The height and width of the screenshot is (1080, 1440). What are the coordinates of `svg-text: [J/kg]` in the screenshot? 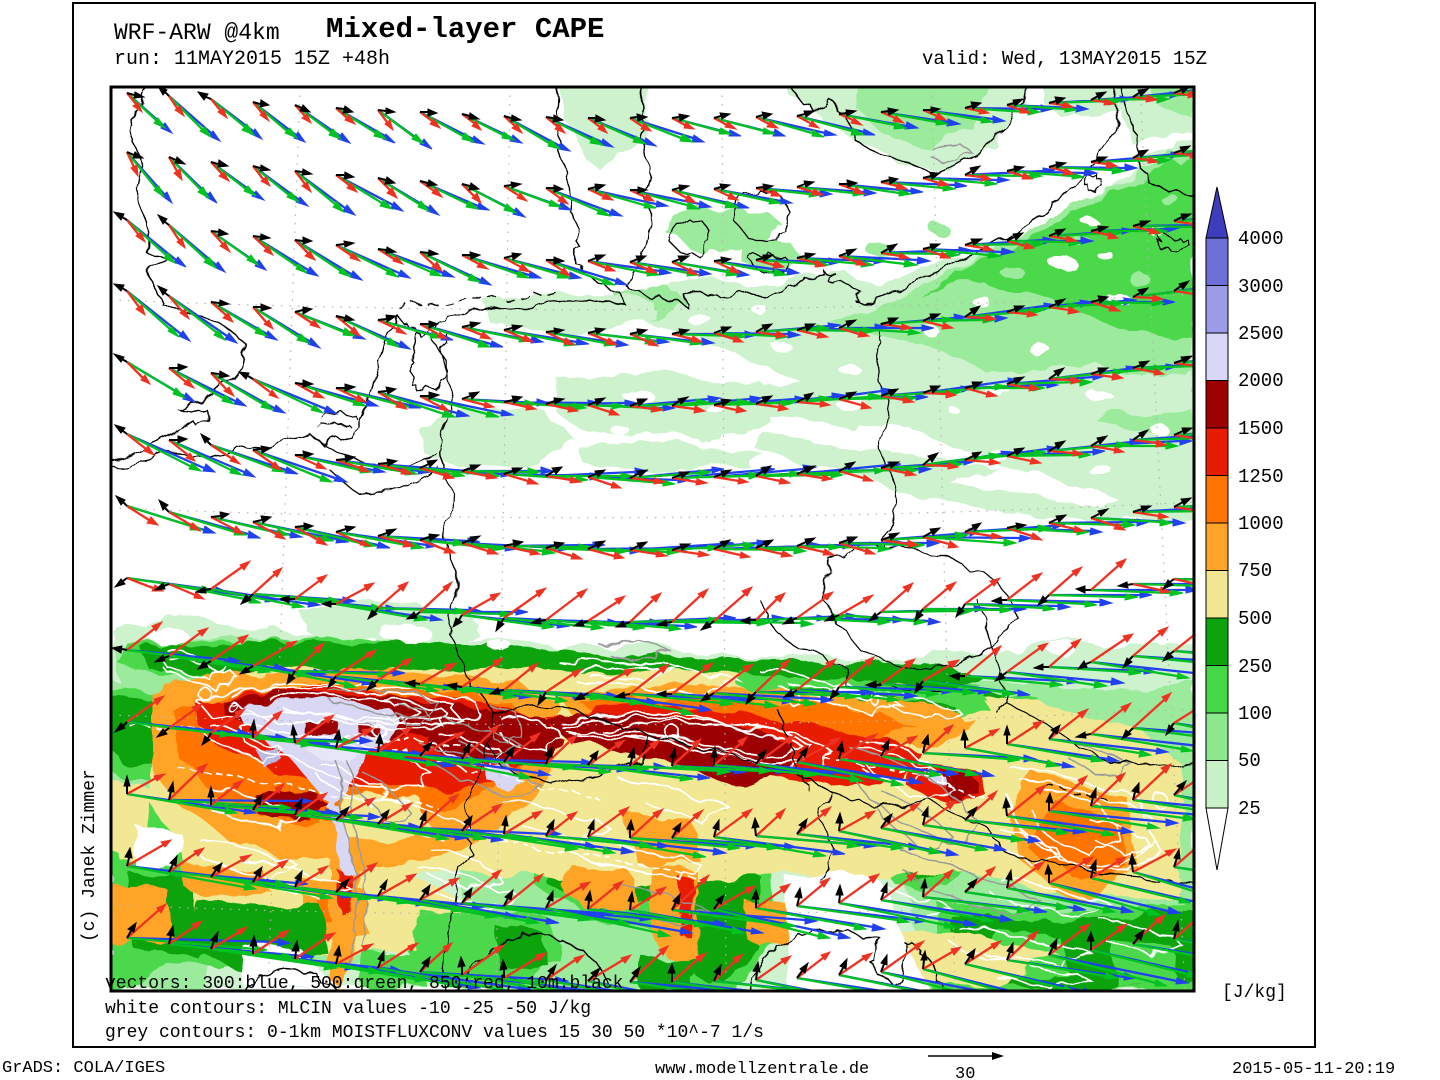 It's located at (1254, 993).